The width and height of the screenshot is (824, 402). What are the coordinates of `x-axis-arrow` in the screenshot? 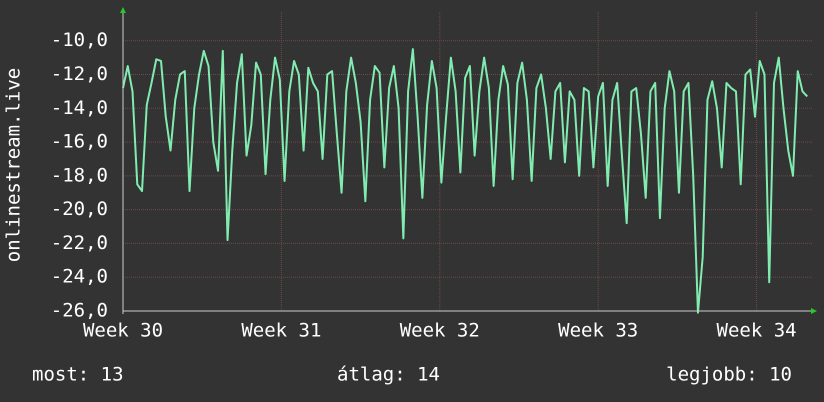 It's located at (814, 311).